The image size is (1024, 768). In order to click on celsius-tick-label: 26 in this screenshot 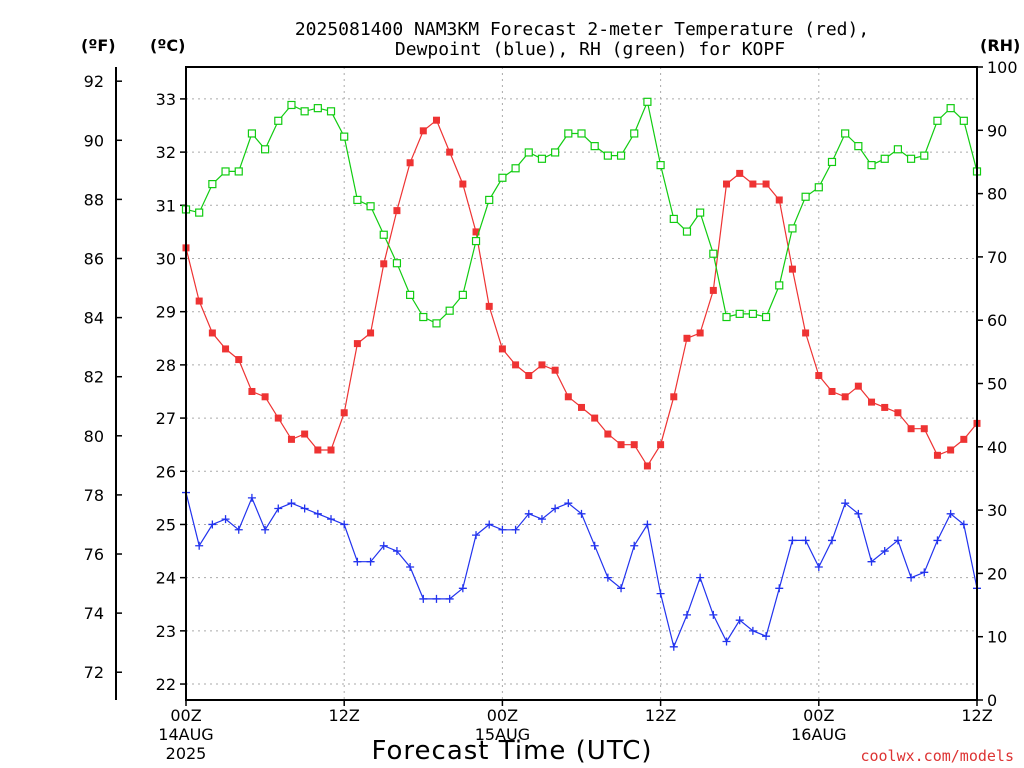, I will do `click(166, 471)`.